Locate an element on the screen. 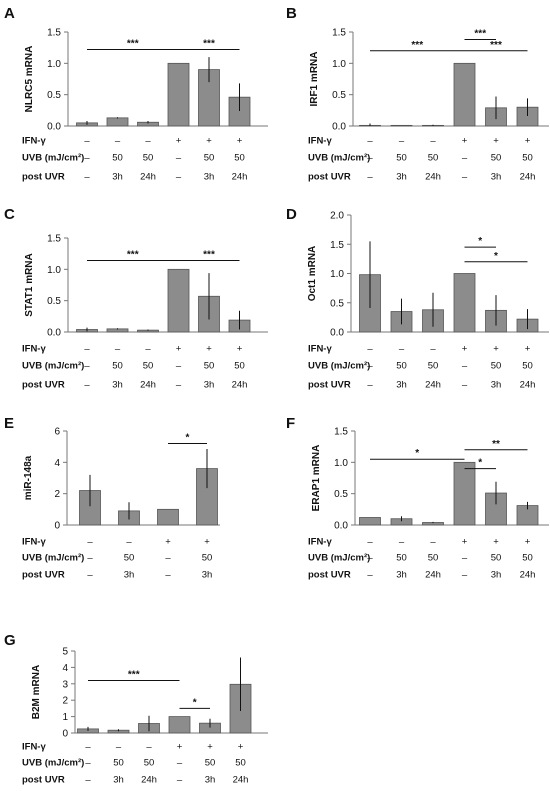 The width and height of the screenshot is (550, 791). y-axis-title: miR-148a is located at coordinates (28, 477).